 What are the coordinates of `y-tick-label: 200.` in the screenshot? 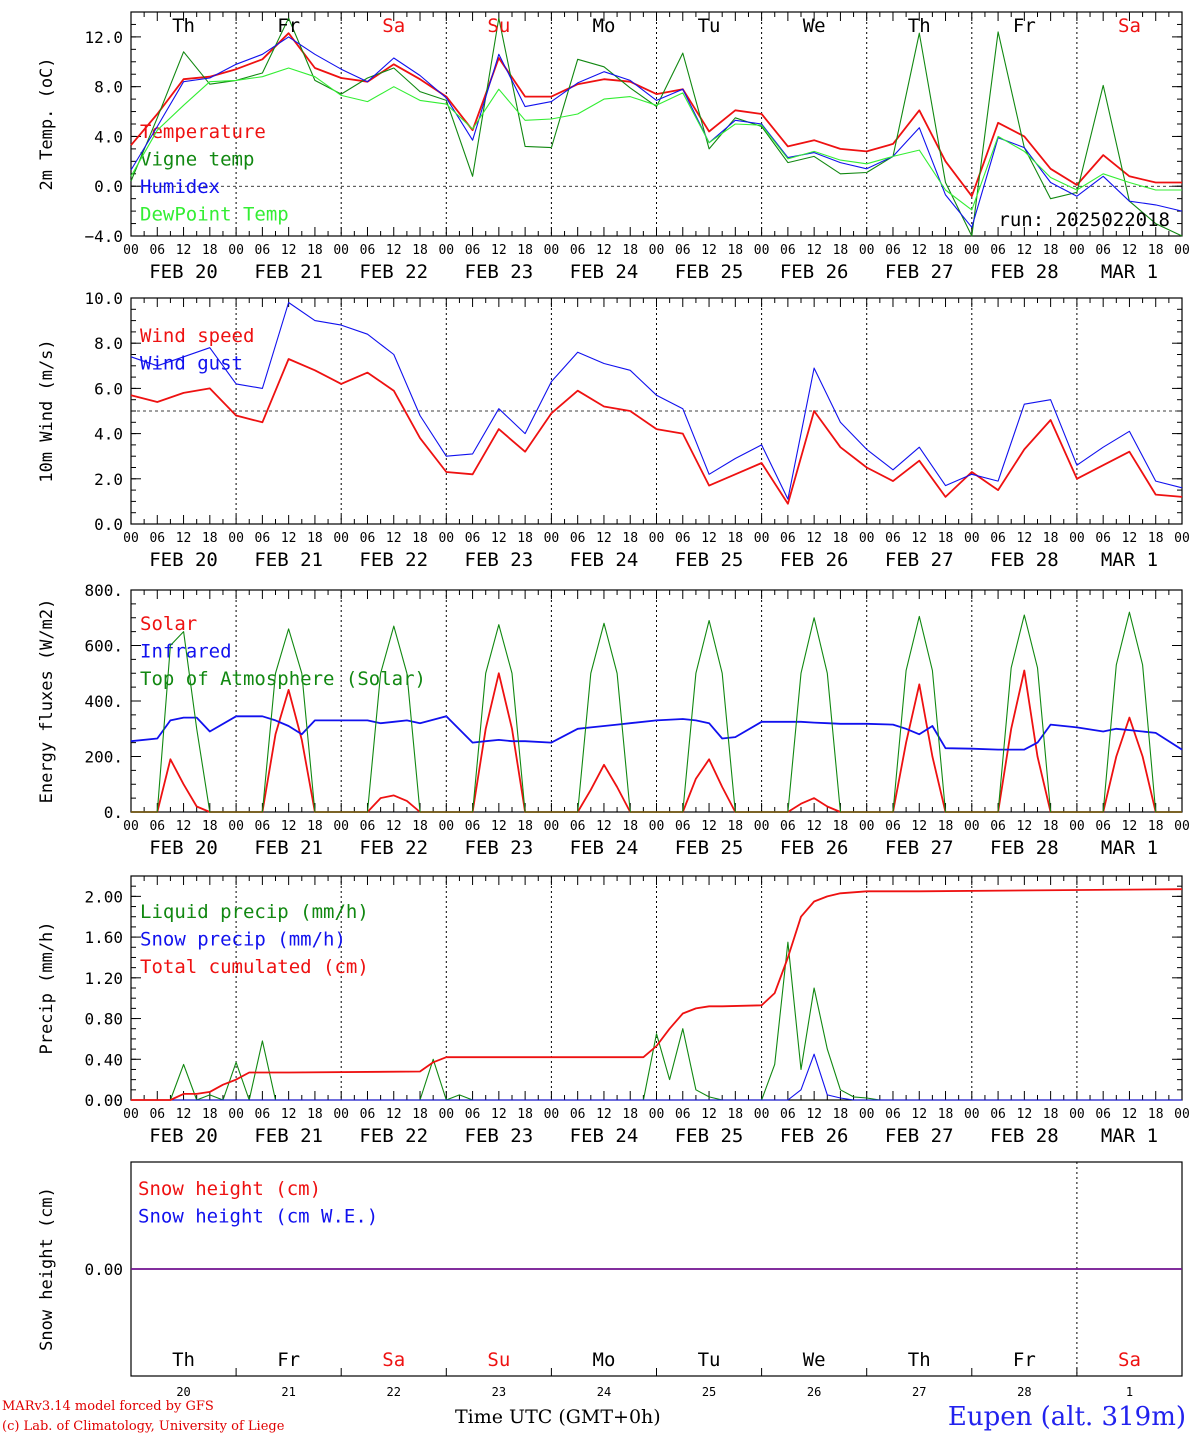 It's located at (103, 757).